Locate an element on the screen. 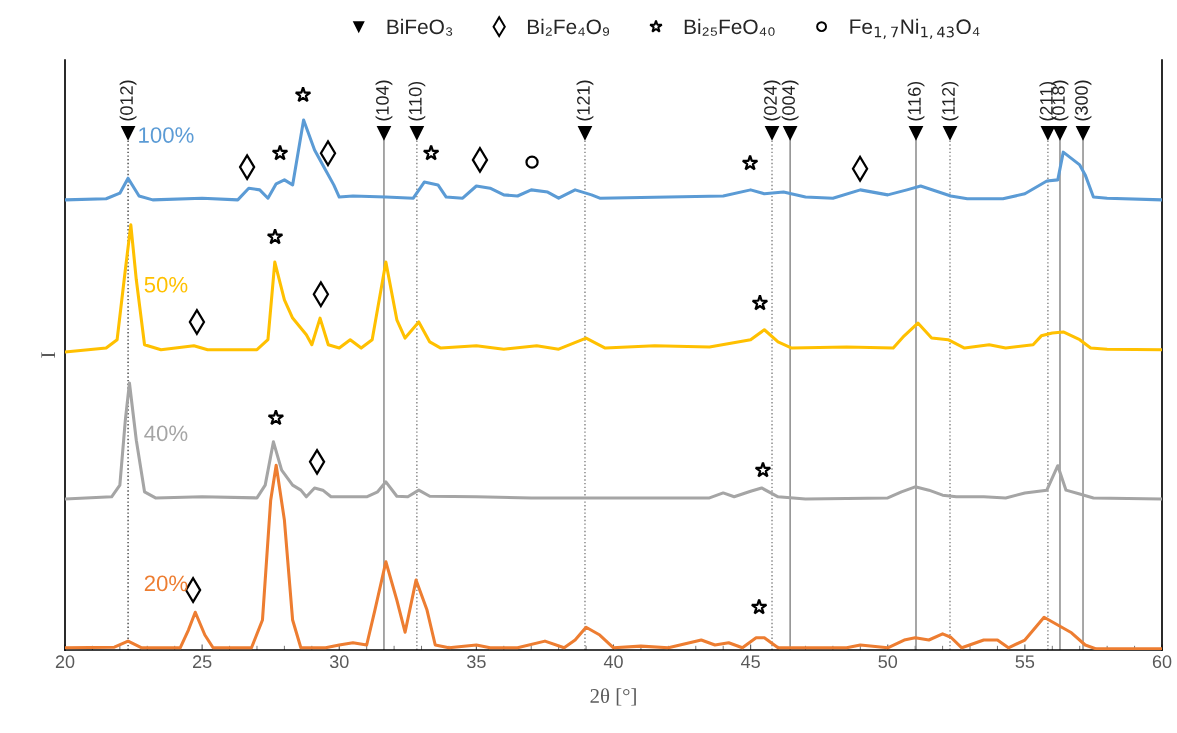  x-tick-label: 25 is located at coordinates (202, 662).